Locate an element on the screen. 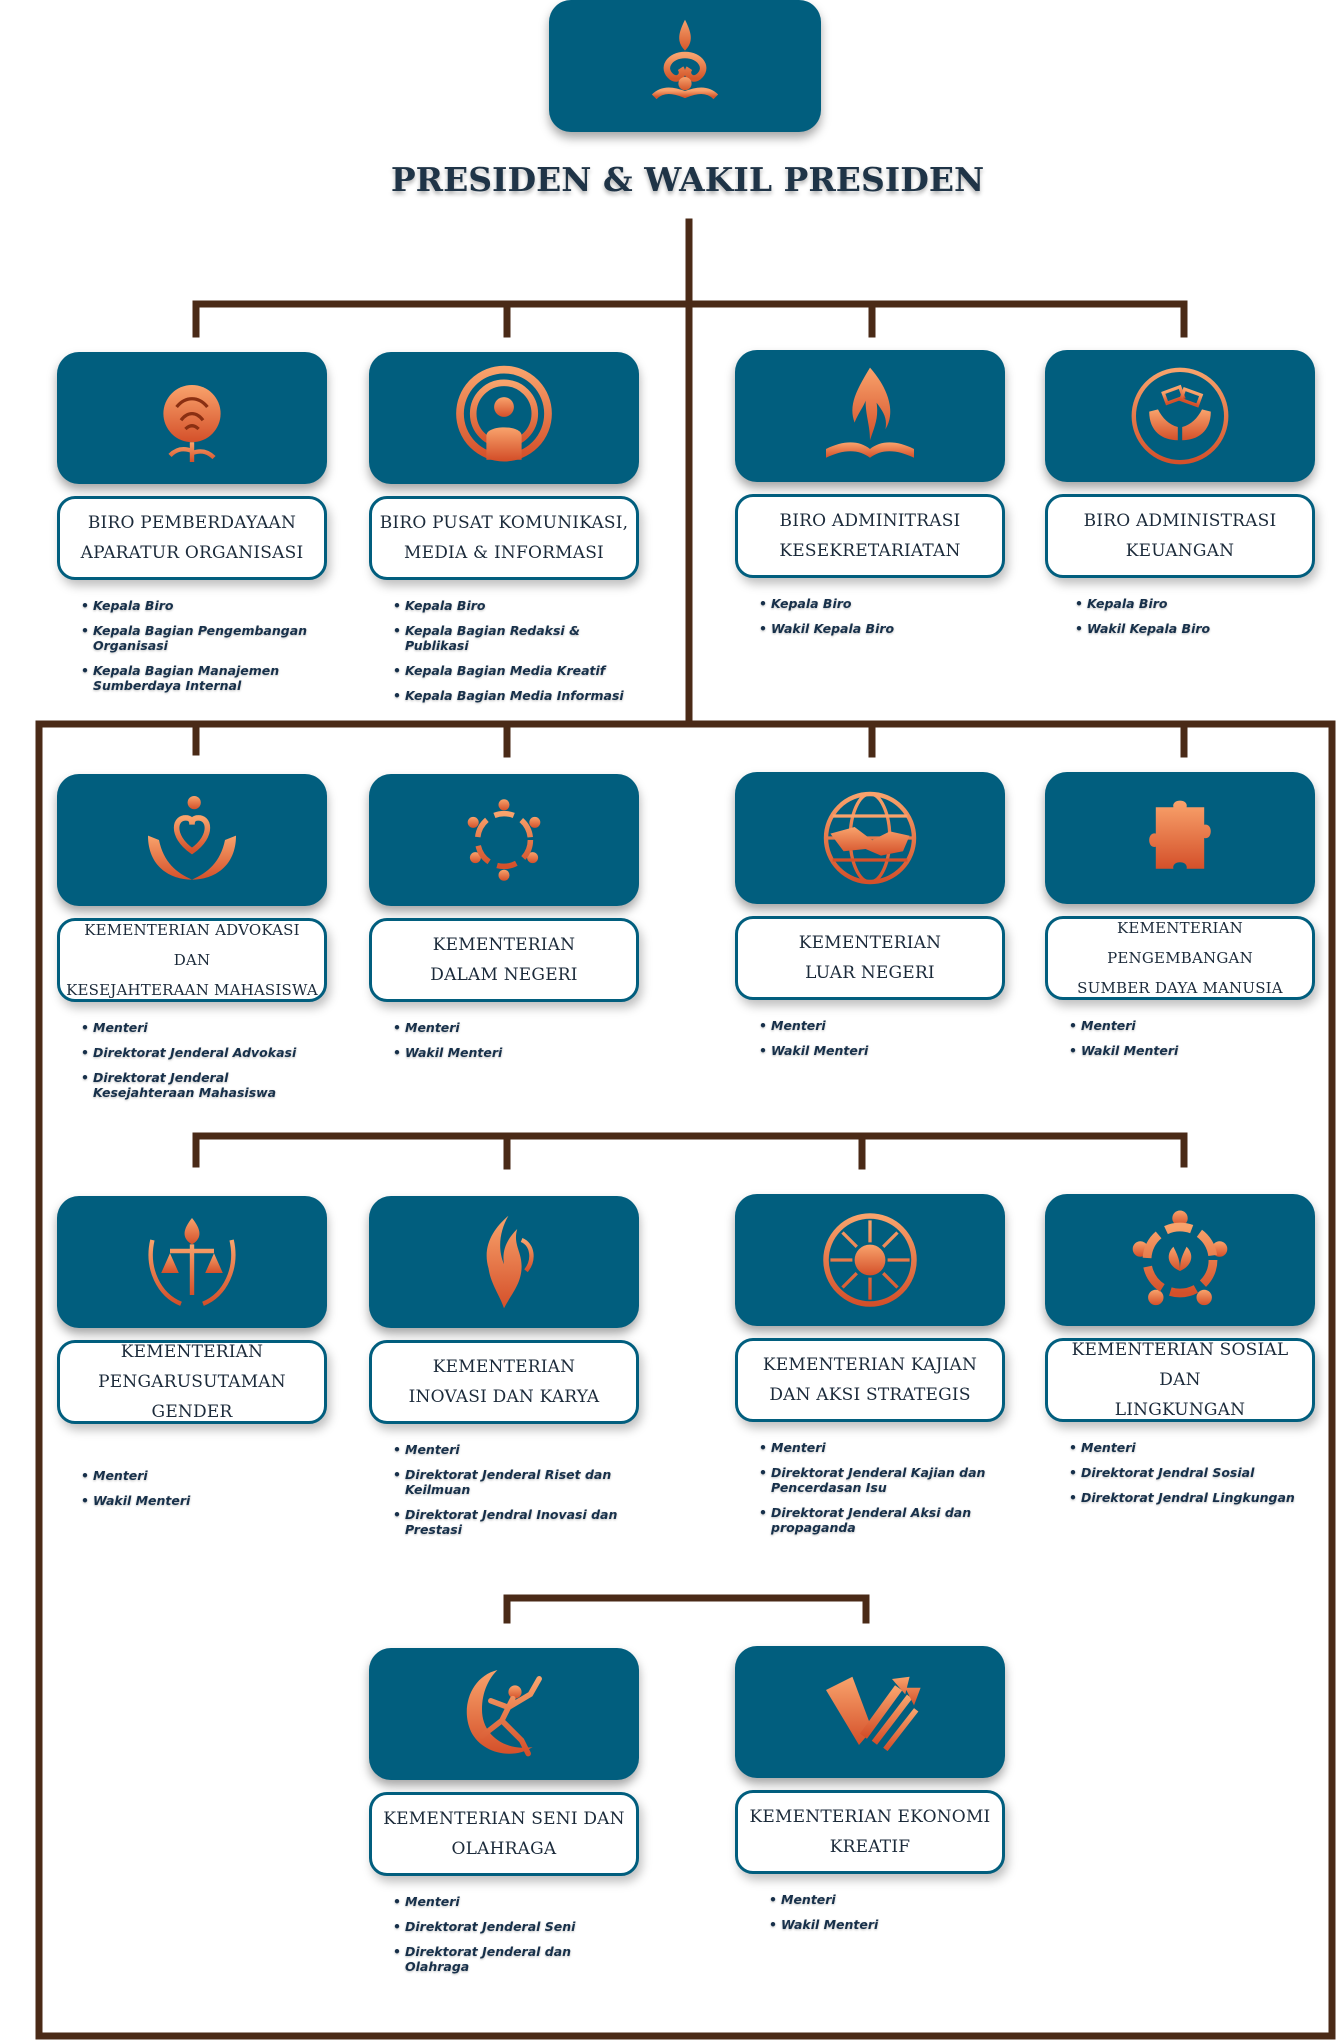 The width and height of the screenshot is (1344, 2042). role-item: Direktorat Jenderal Seni is located at coordinates (516, 1926).